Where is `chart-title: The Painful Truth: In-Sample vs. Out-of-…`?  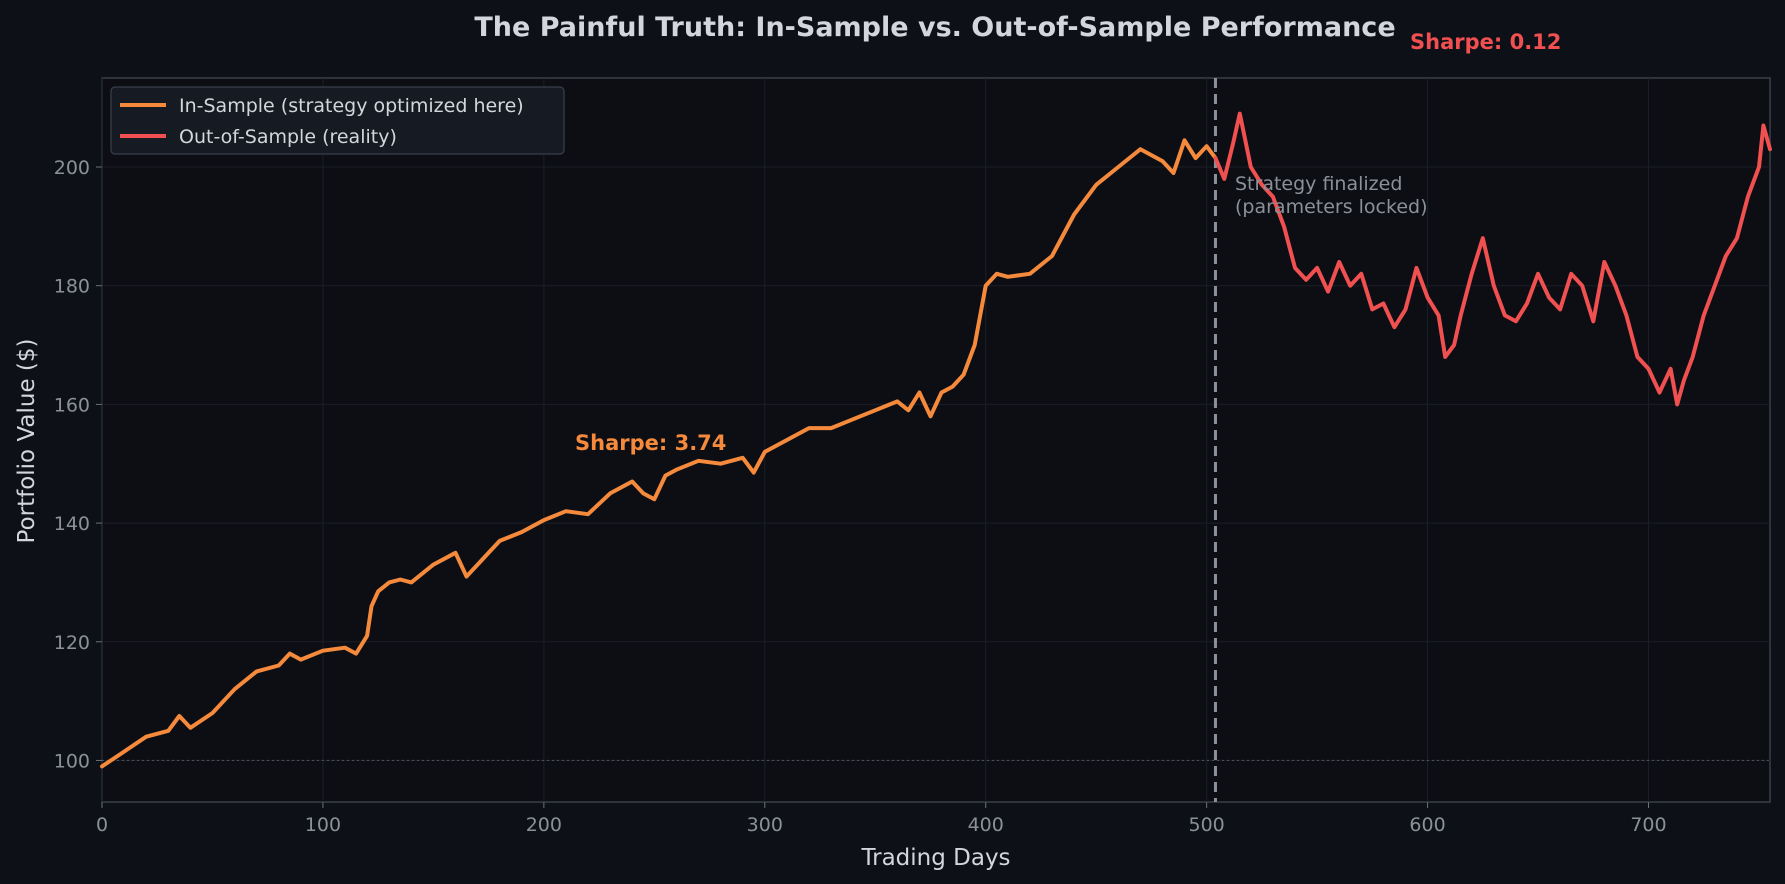 chart-title: The Painful Truth: In-Sample vs. Out-of-… is located at coordinates (934, 27).